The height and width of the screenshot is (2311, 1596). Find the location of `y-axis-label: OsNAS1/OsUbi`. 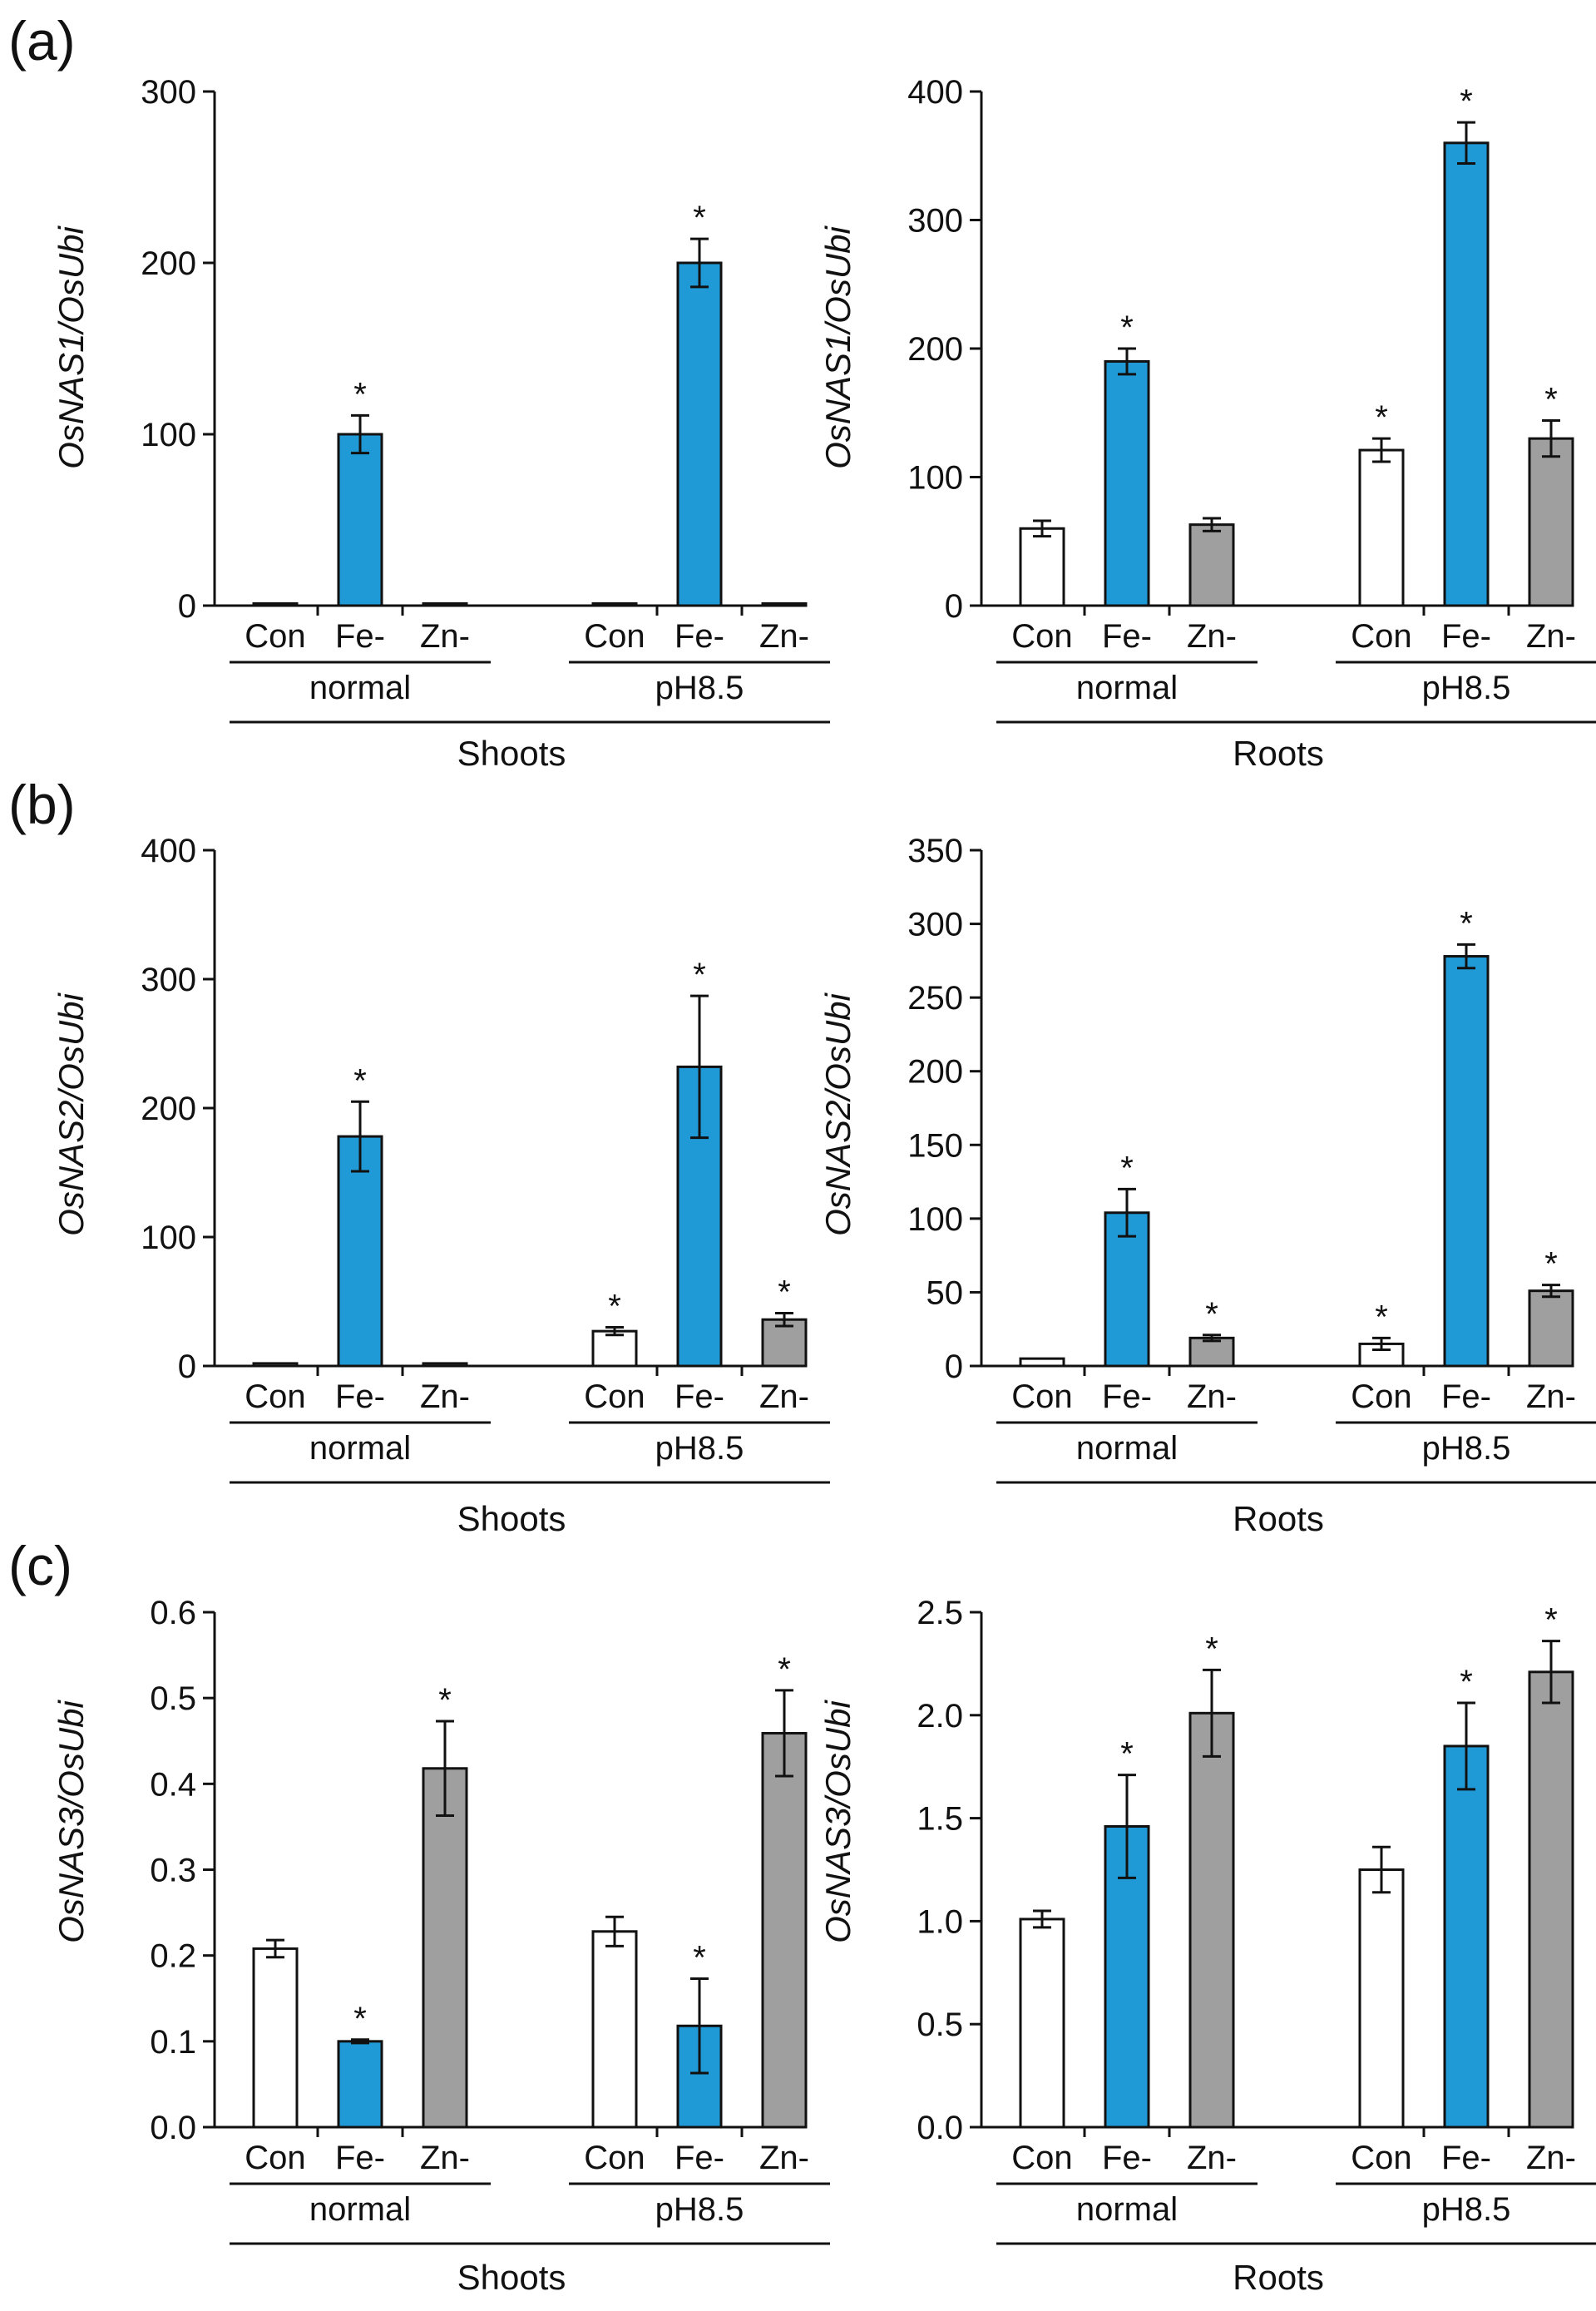

y-axis-label: OsNAS1/OsUbi is located at coordinates (837, 346).